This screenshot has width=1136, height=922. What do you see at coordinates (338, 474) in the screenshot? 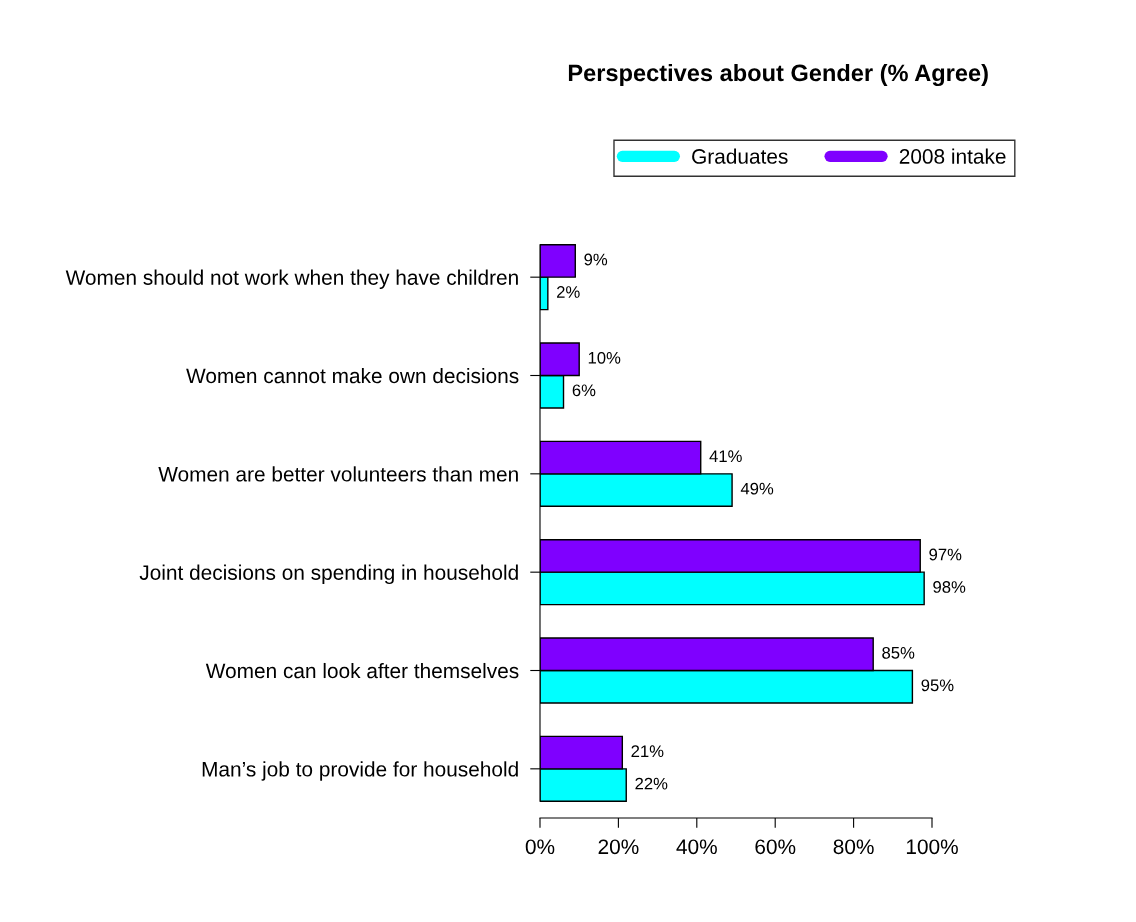
I see `y-tick-label: Women are better volunteers than men` at bounding box center [338, 474].